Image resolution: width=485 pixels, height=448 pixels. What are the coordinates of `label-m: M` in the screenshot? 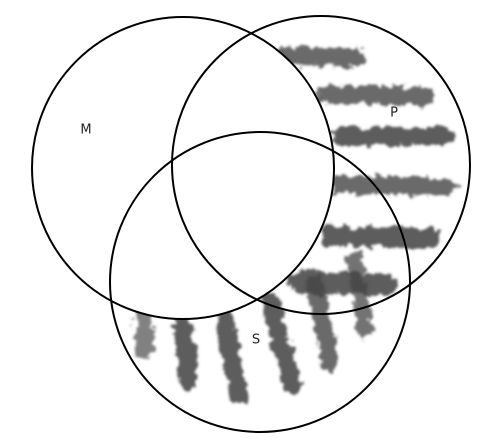 It's located at (85, 130).